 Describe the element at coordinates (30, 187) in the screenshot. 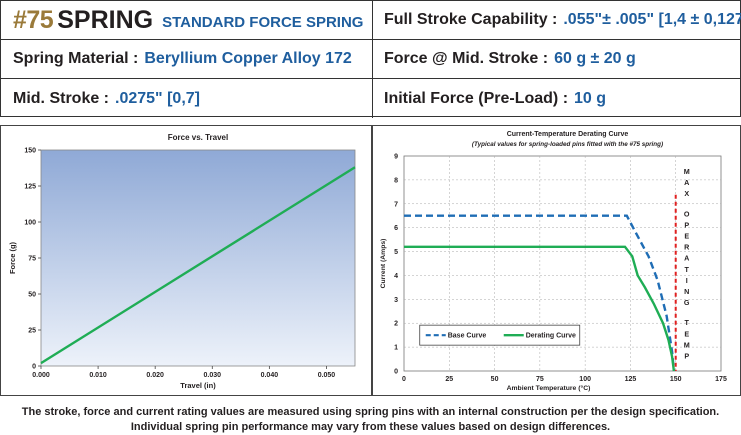

I see `y-tick-label: 125` at that location.